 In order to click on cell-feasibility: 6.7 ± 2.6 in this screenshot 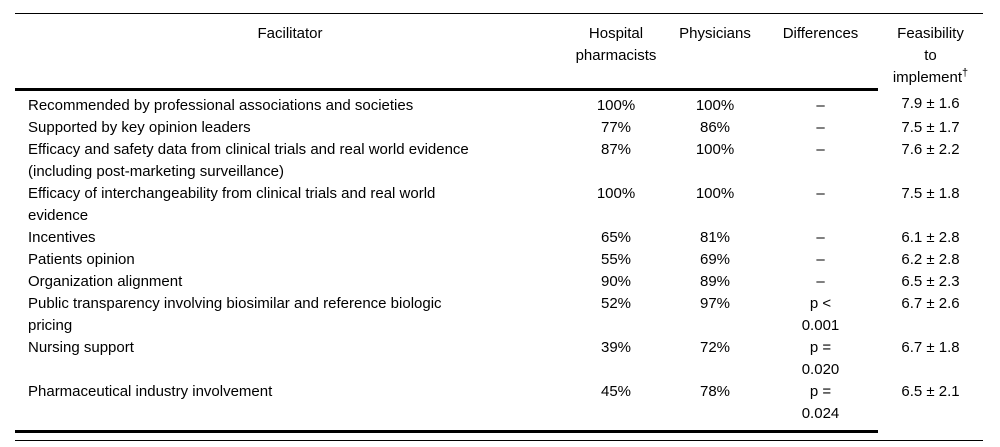, I will do `click(930, 303)`.